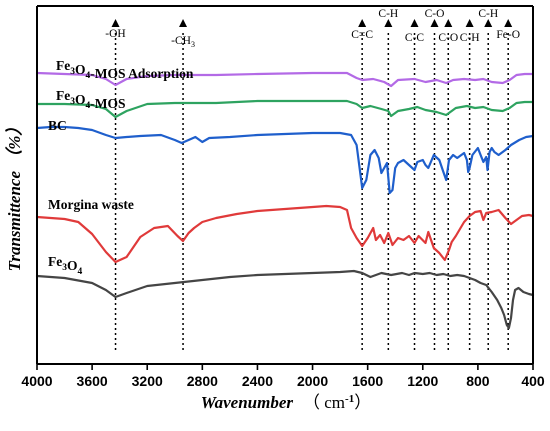 Image resolution: width=550 pixels, height=431 pixels. Describe the element at coordinates (36, 381) in the screenshot. I see `x-tick-label-4000: 4000` at that location.